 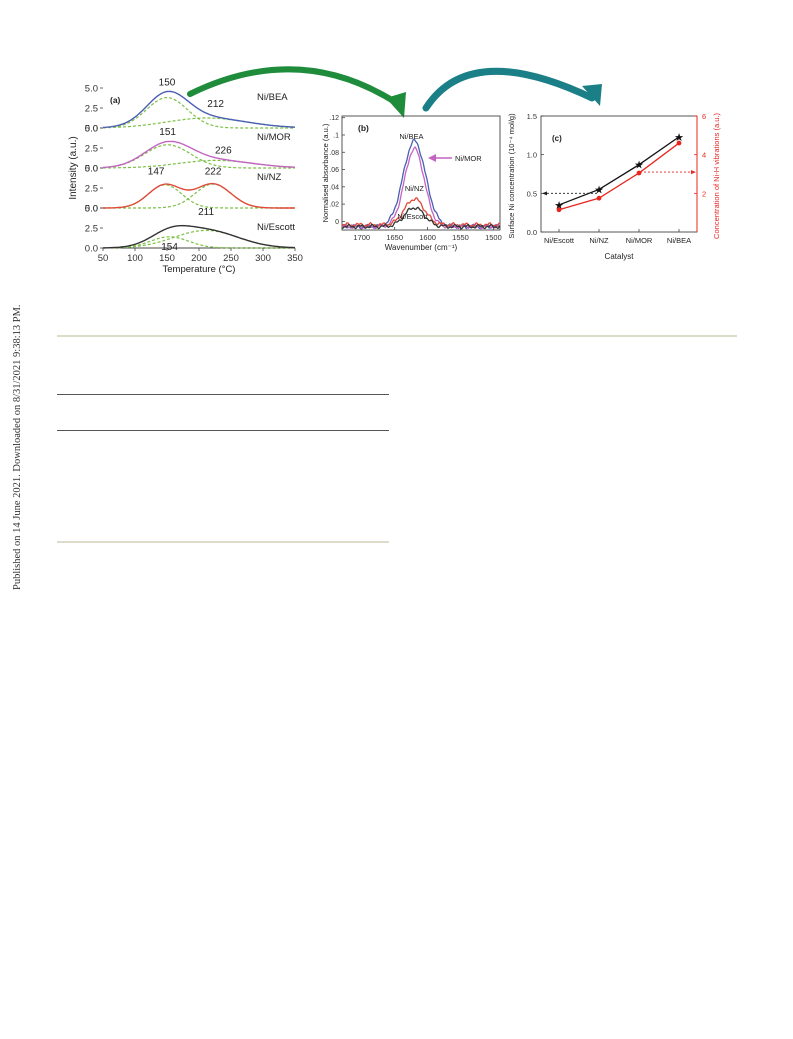 What do you see at coordinates (337, 222) in the screenshot?
I see `panel-b-ytick-label: 0` at bounding box center [337, 222].